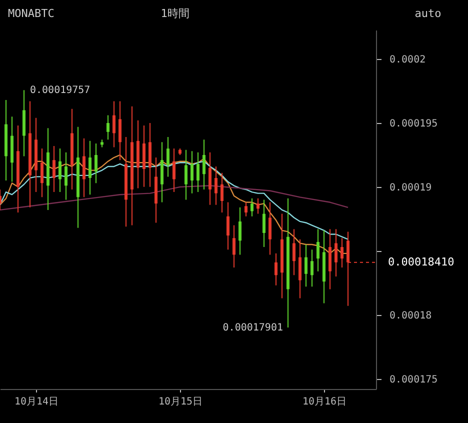 The image size is (468, 423). Describe the element at coordinates (36, 402) in the screenshot. I see `x-tick-label: 10月14日` at that location.